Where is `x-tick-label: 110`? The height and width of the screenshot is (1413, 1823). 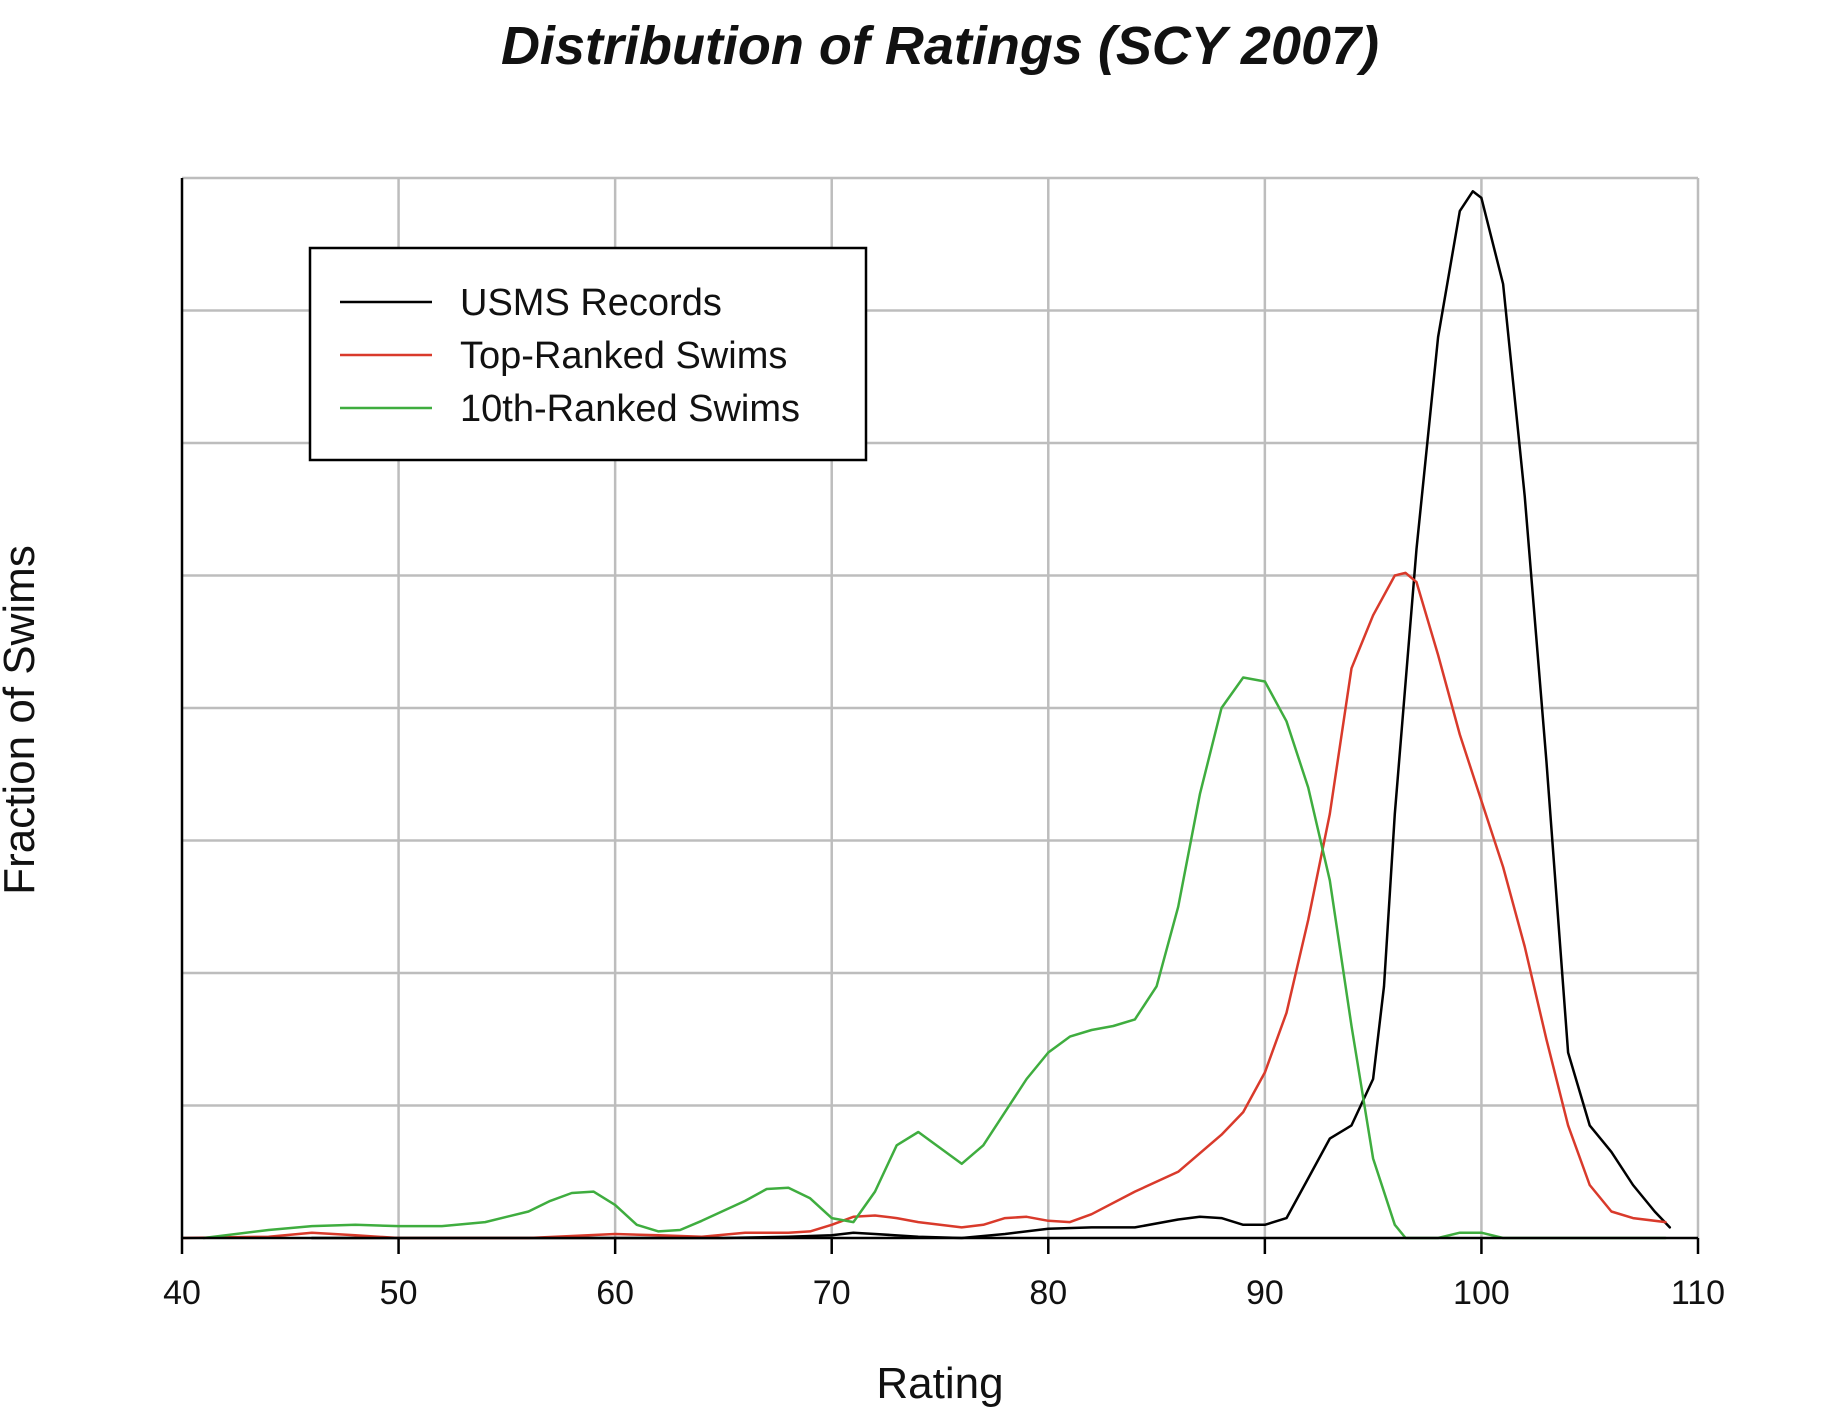 x-tick-label: 110 is located at coordinates (1698, 1293).